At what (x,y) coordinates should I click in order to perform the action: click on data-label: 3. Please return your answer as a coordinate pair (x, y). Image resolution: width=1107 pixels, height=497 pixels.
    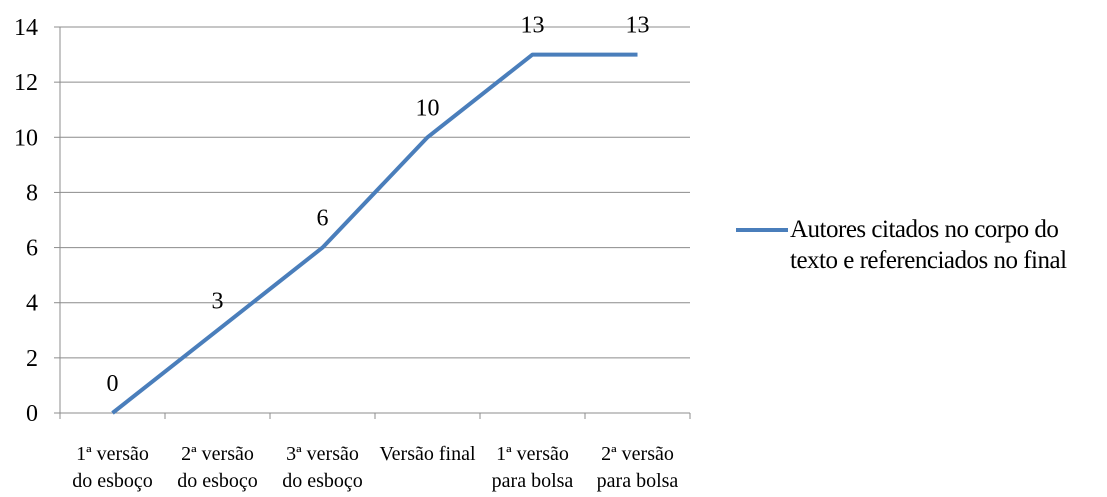
    Looking at the image, I should click on (218, 301).